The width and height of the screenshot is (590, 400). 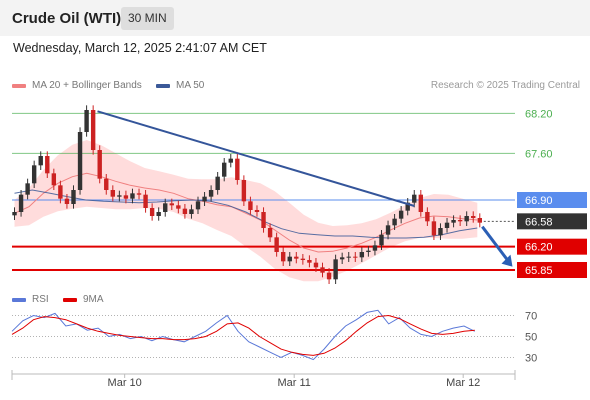 I want to click on trendline, so click(x=256, y=158).